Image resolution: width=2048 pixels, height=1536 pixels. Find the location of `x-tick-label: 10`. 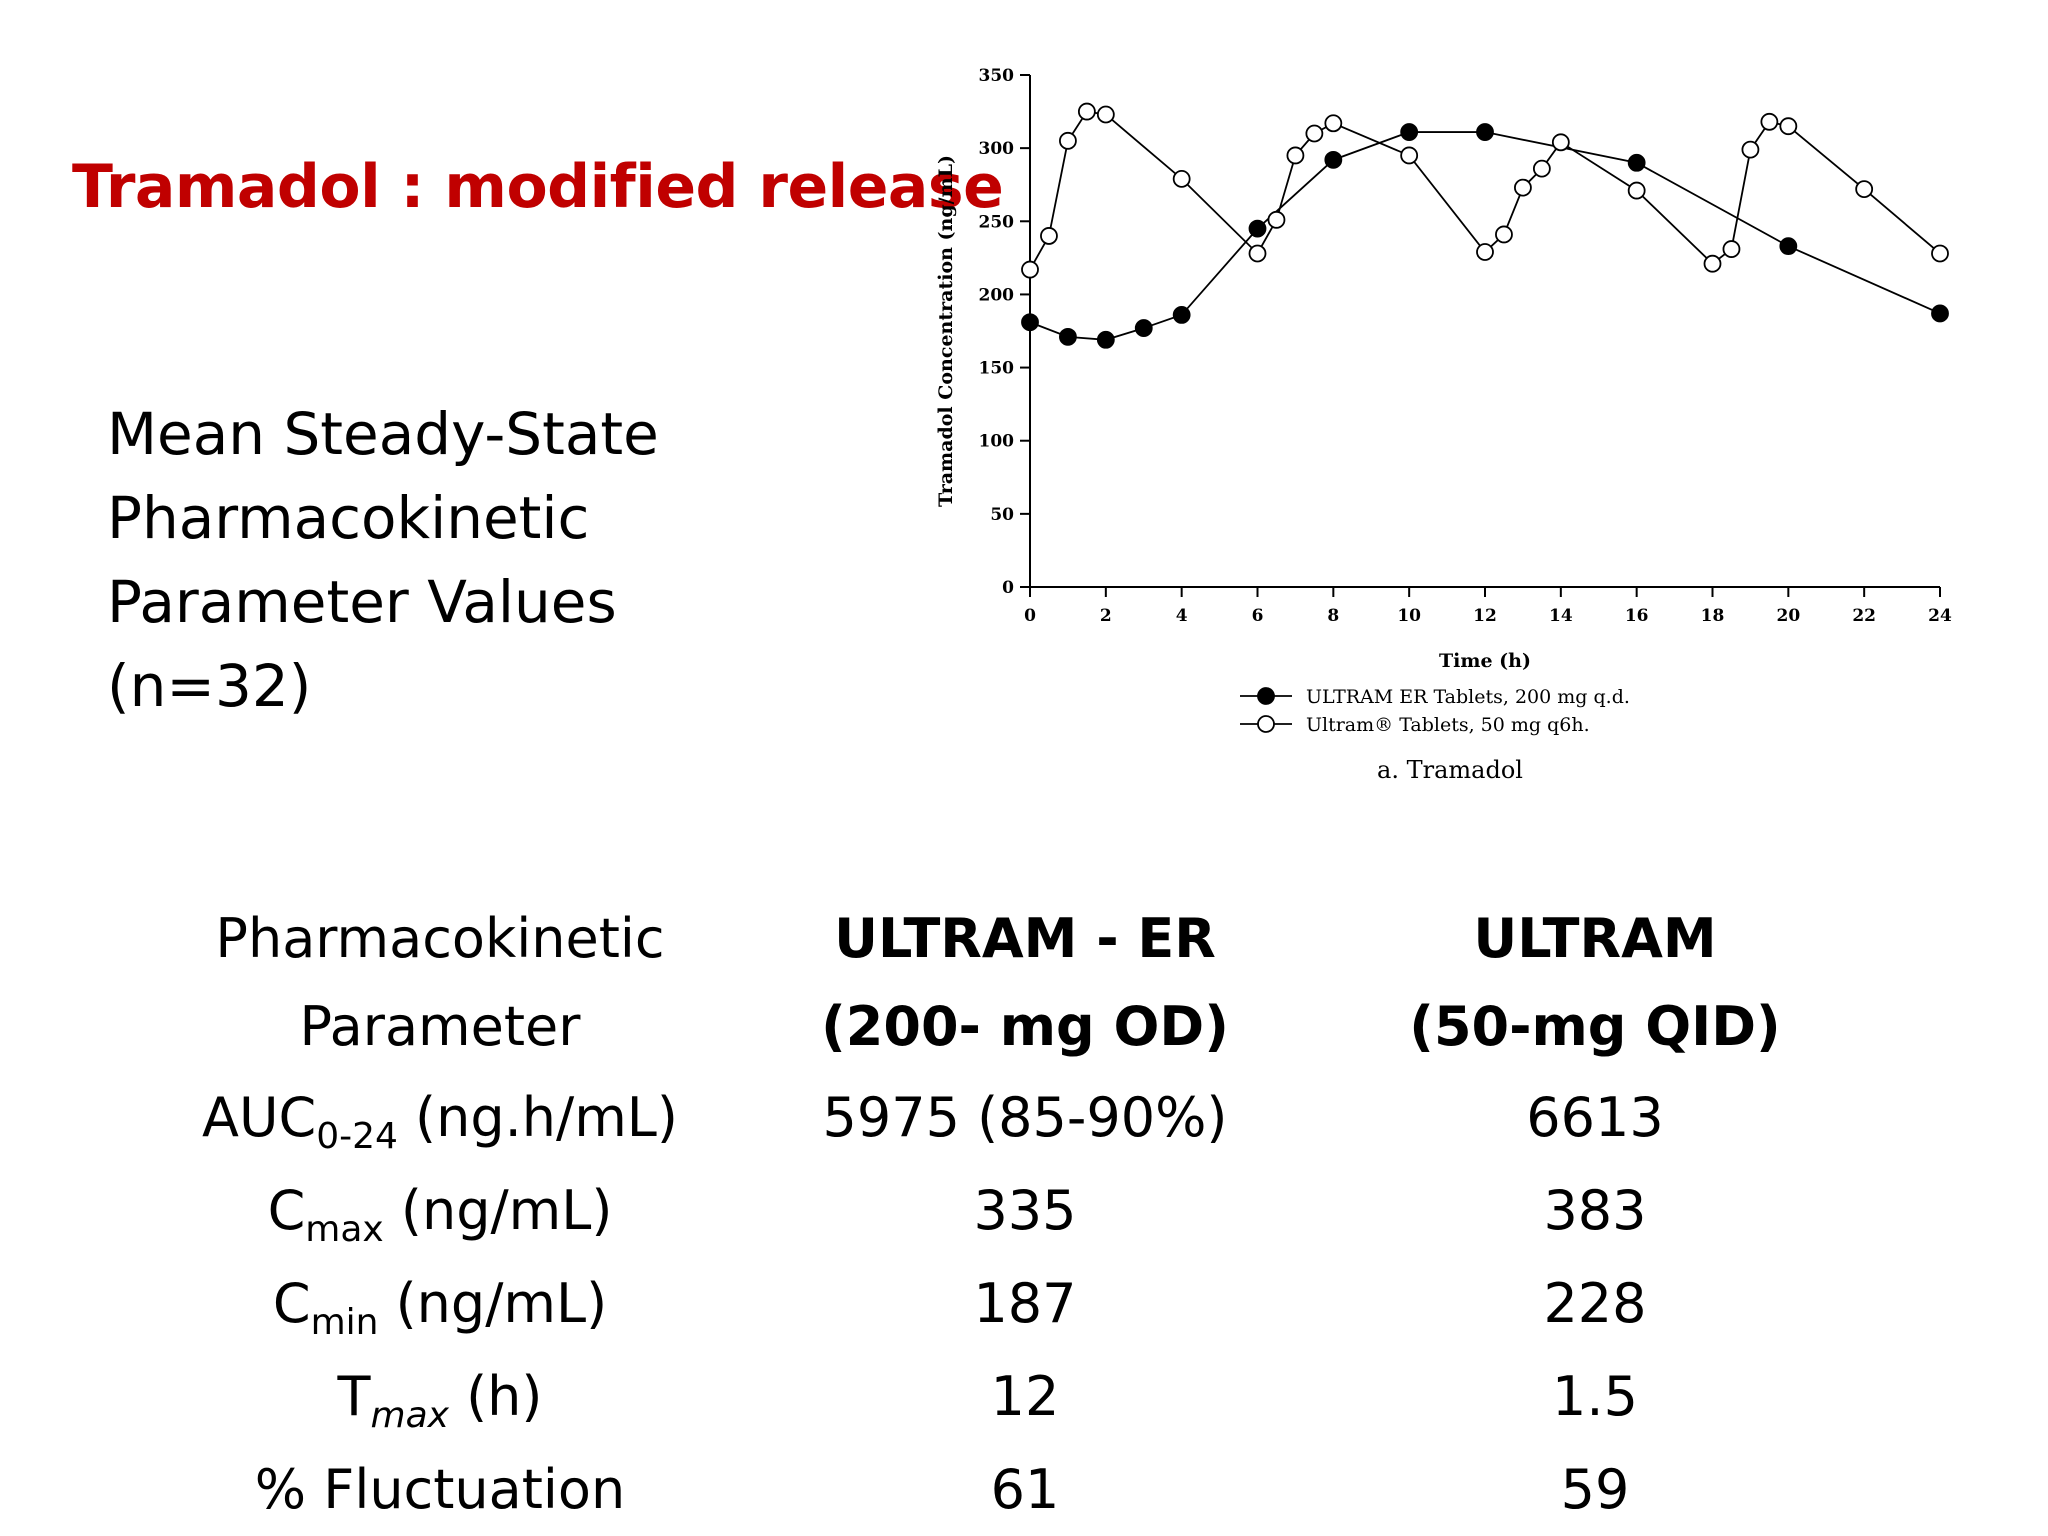

x-tick-label: 10 is located at coordinates (1409, 616).